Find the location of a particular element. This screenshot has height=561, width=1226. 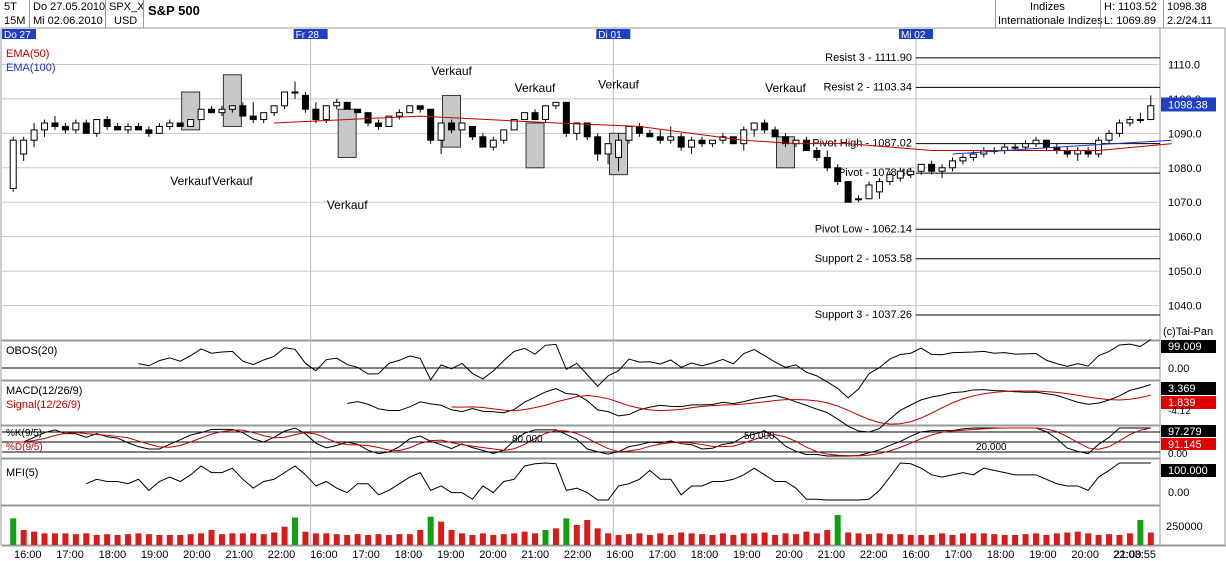

stoch-ref: 0.00 is located at coordinates (1178, 454).